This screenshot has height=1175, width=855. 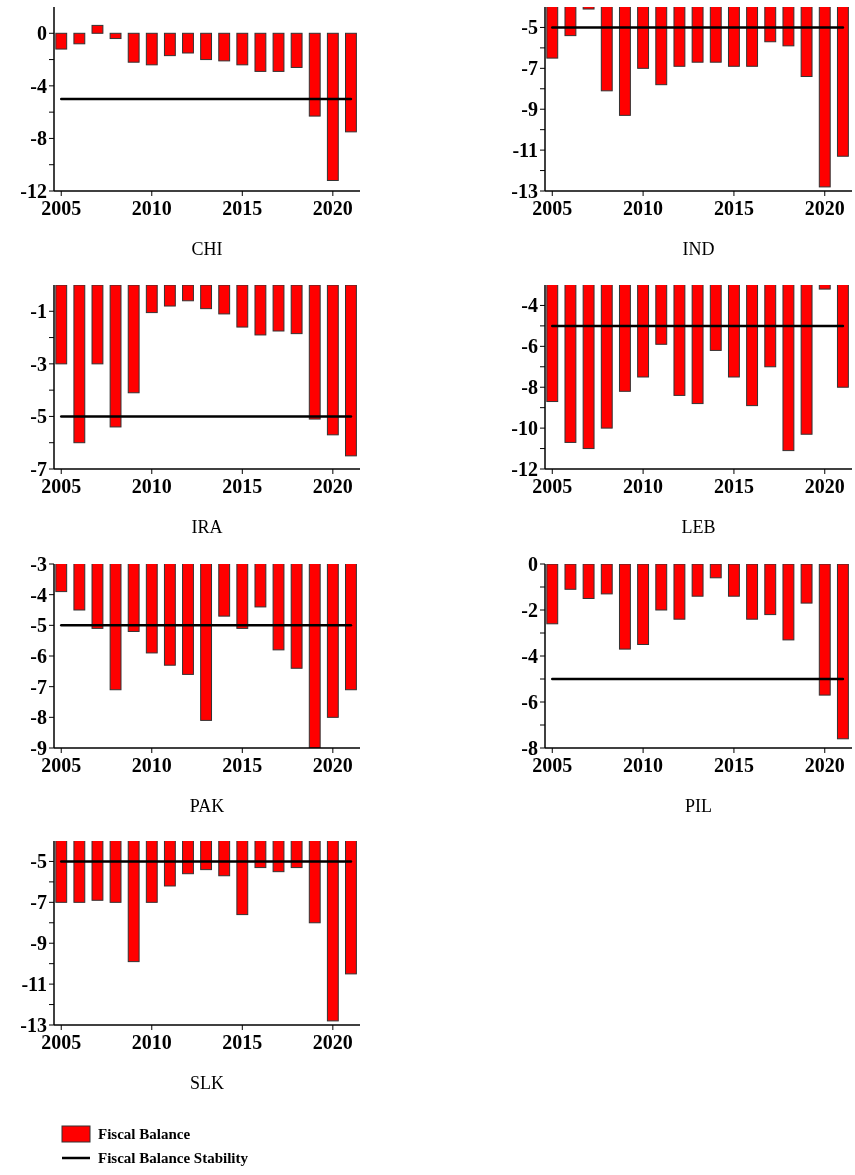 What do you see at coordinates (698, 806) in the screenshot?
I see `x-axis-title: PIL` at bounding box center [698, 806].